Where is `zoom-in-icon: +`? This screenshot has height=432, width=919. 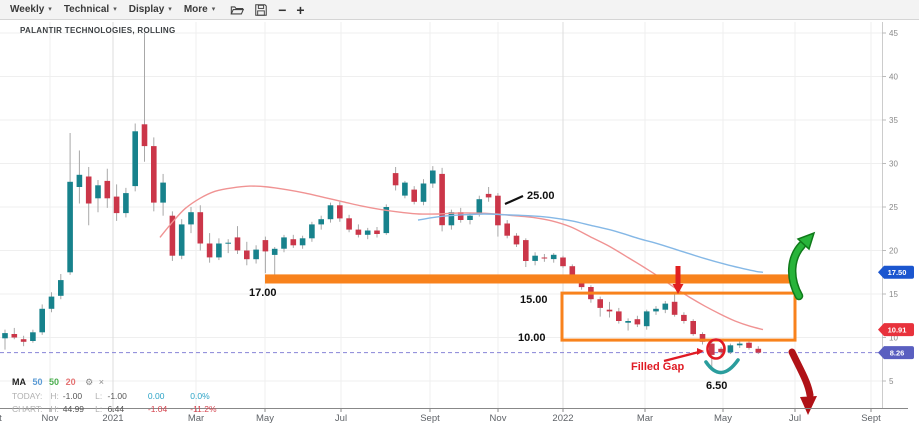 zoom-in-icon: + is located at coordinates (300, 9).